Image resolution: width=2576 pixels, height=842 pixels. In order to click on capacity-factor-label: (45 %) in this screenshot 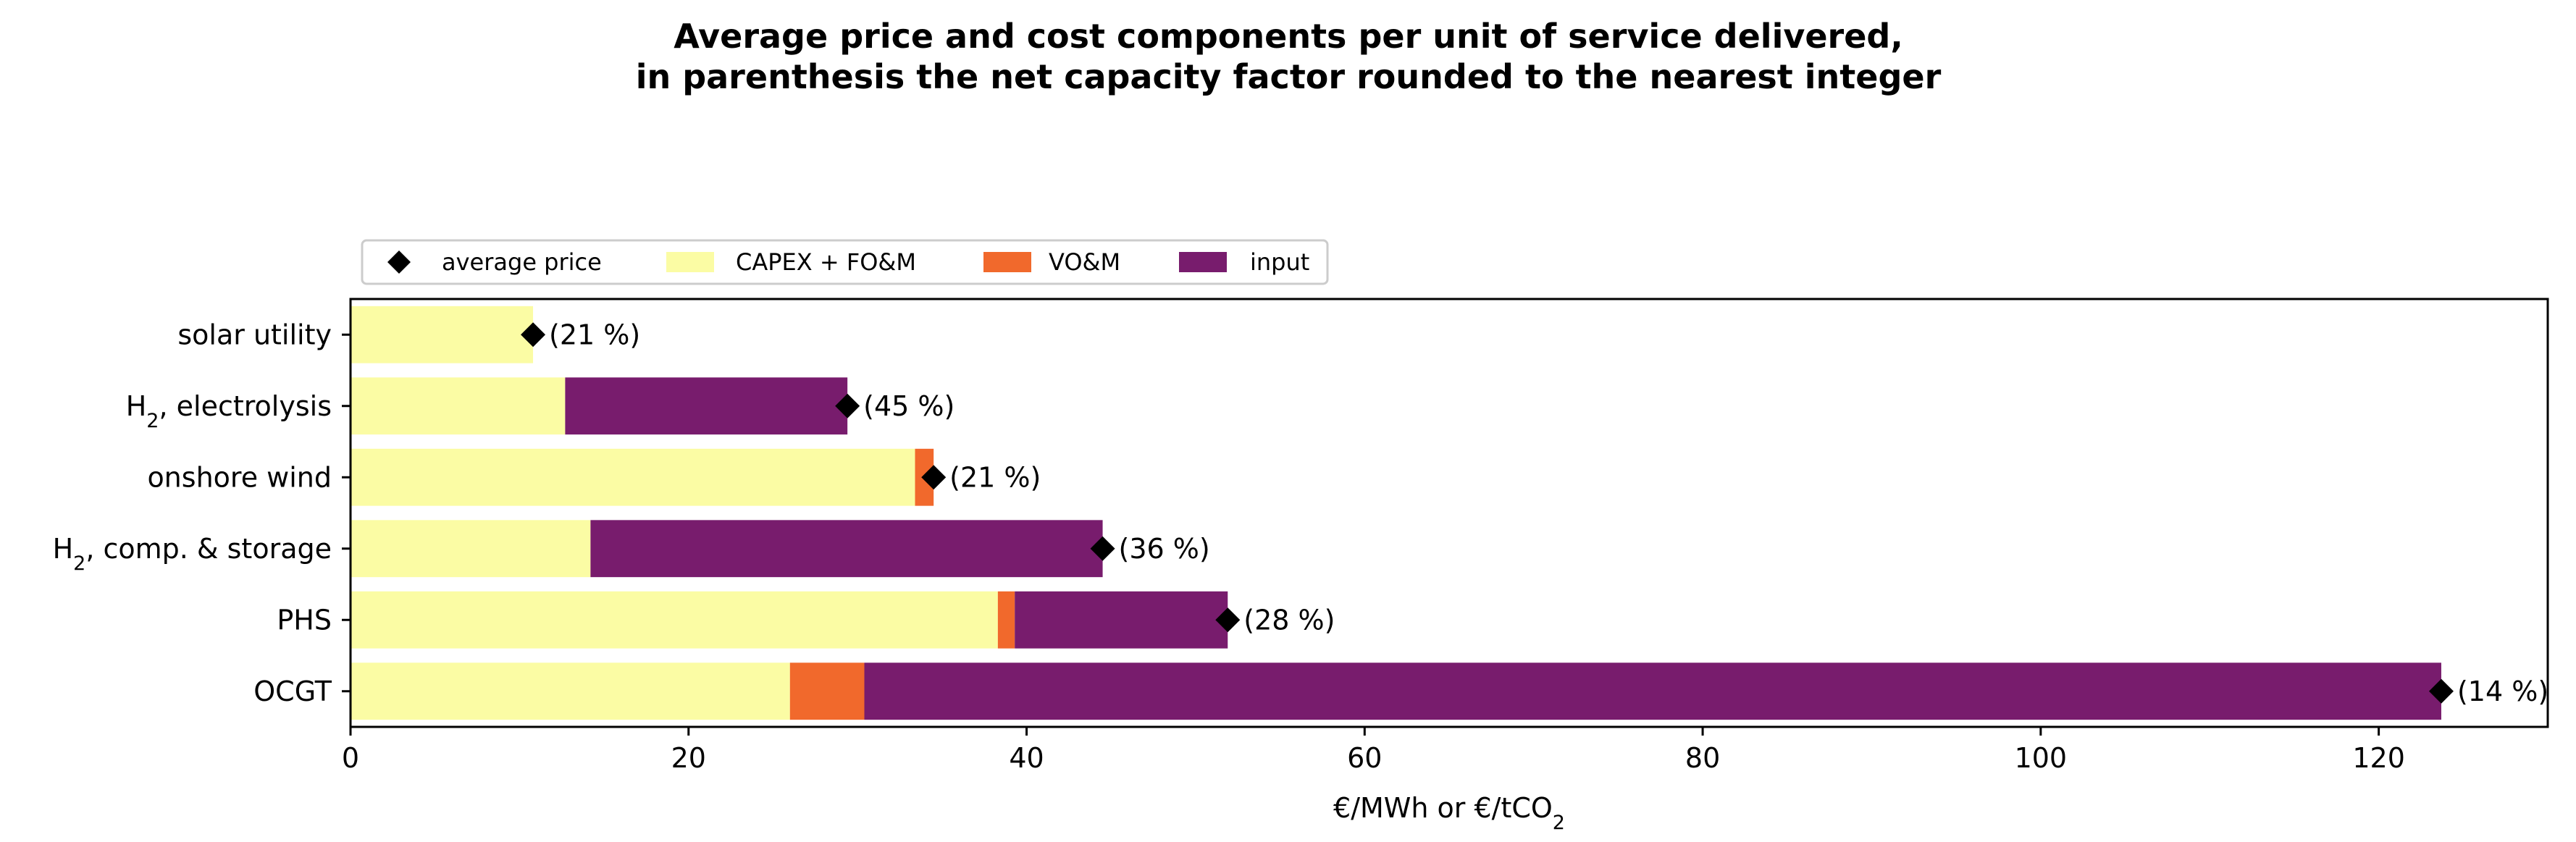, I will do `click(909, 406)`.